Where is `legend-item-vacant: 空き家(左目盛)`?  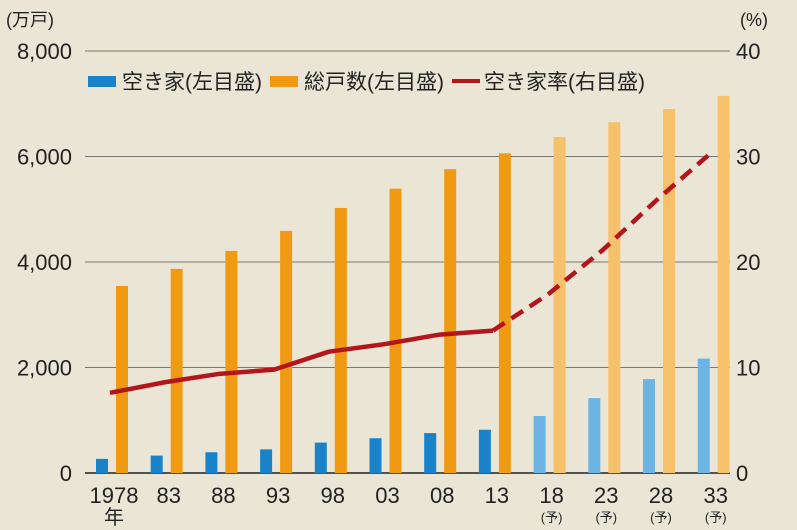
legend-item-vacant: 空き家(左目盛) is located at coordinates (175, 81).